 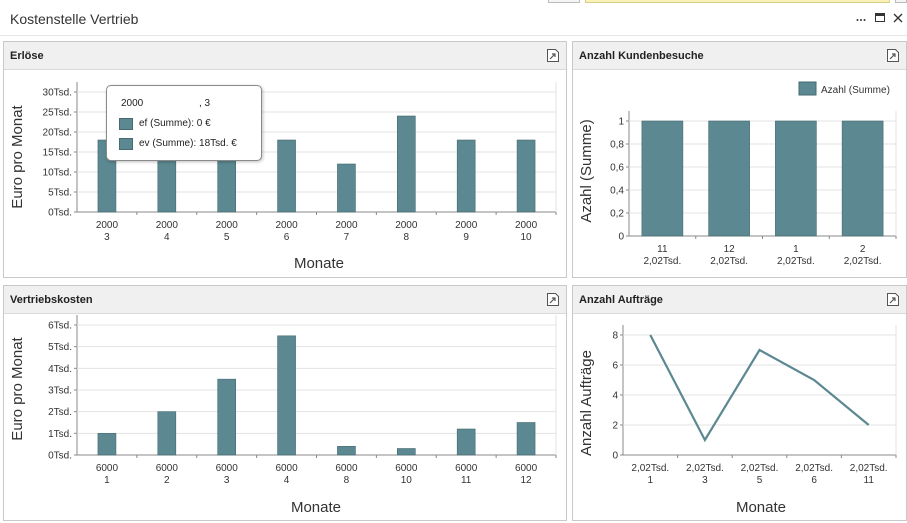 I want to click on tooltip-row-label: ef (Summe): 0 €, so click(x=175, y=123).